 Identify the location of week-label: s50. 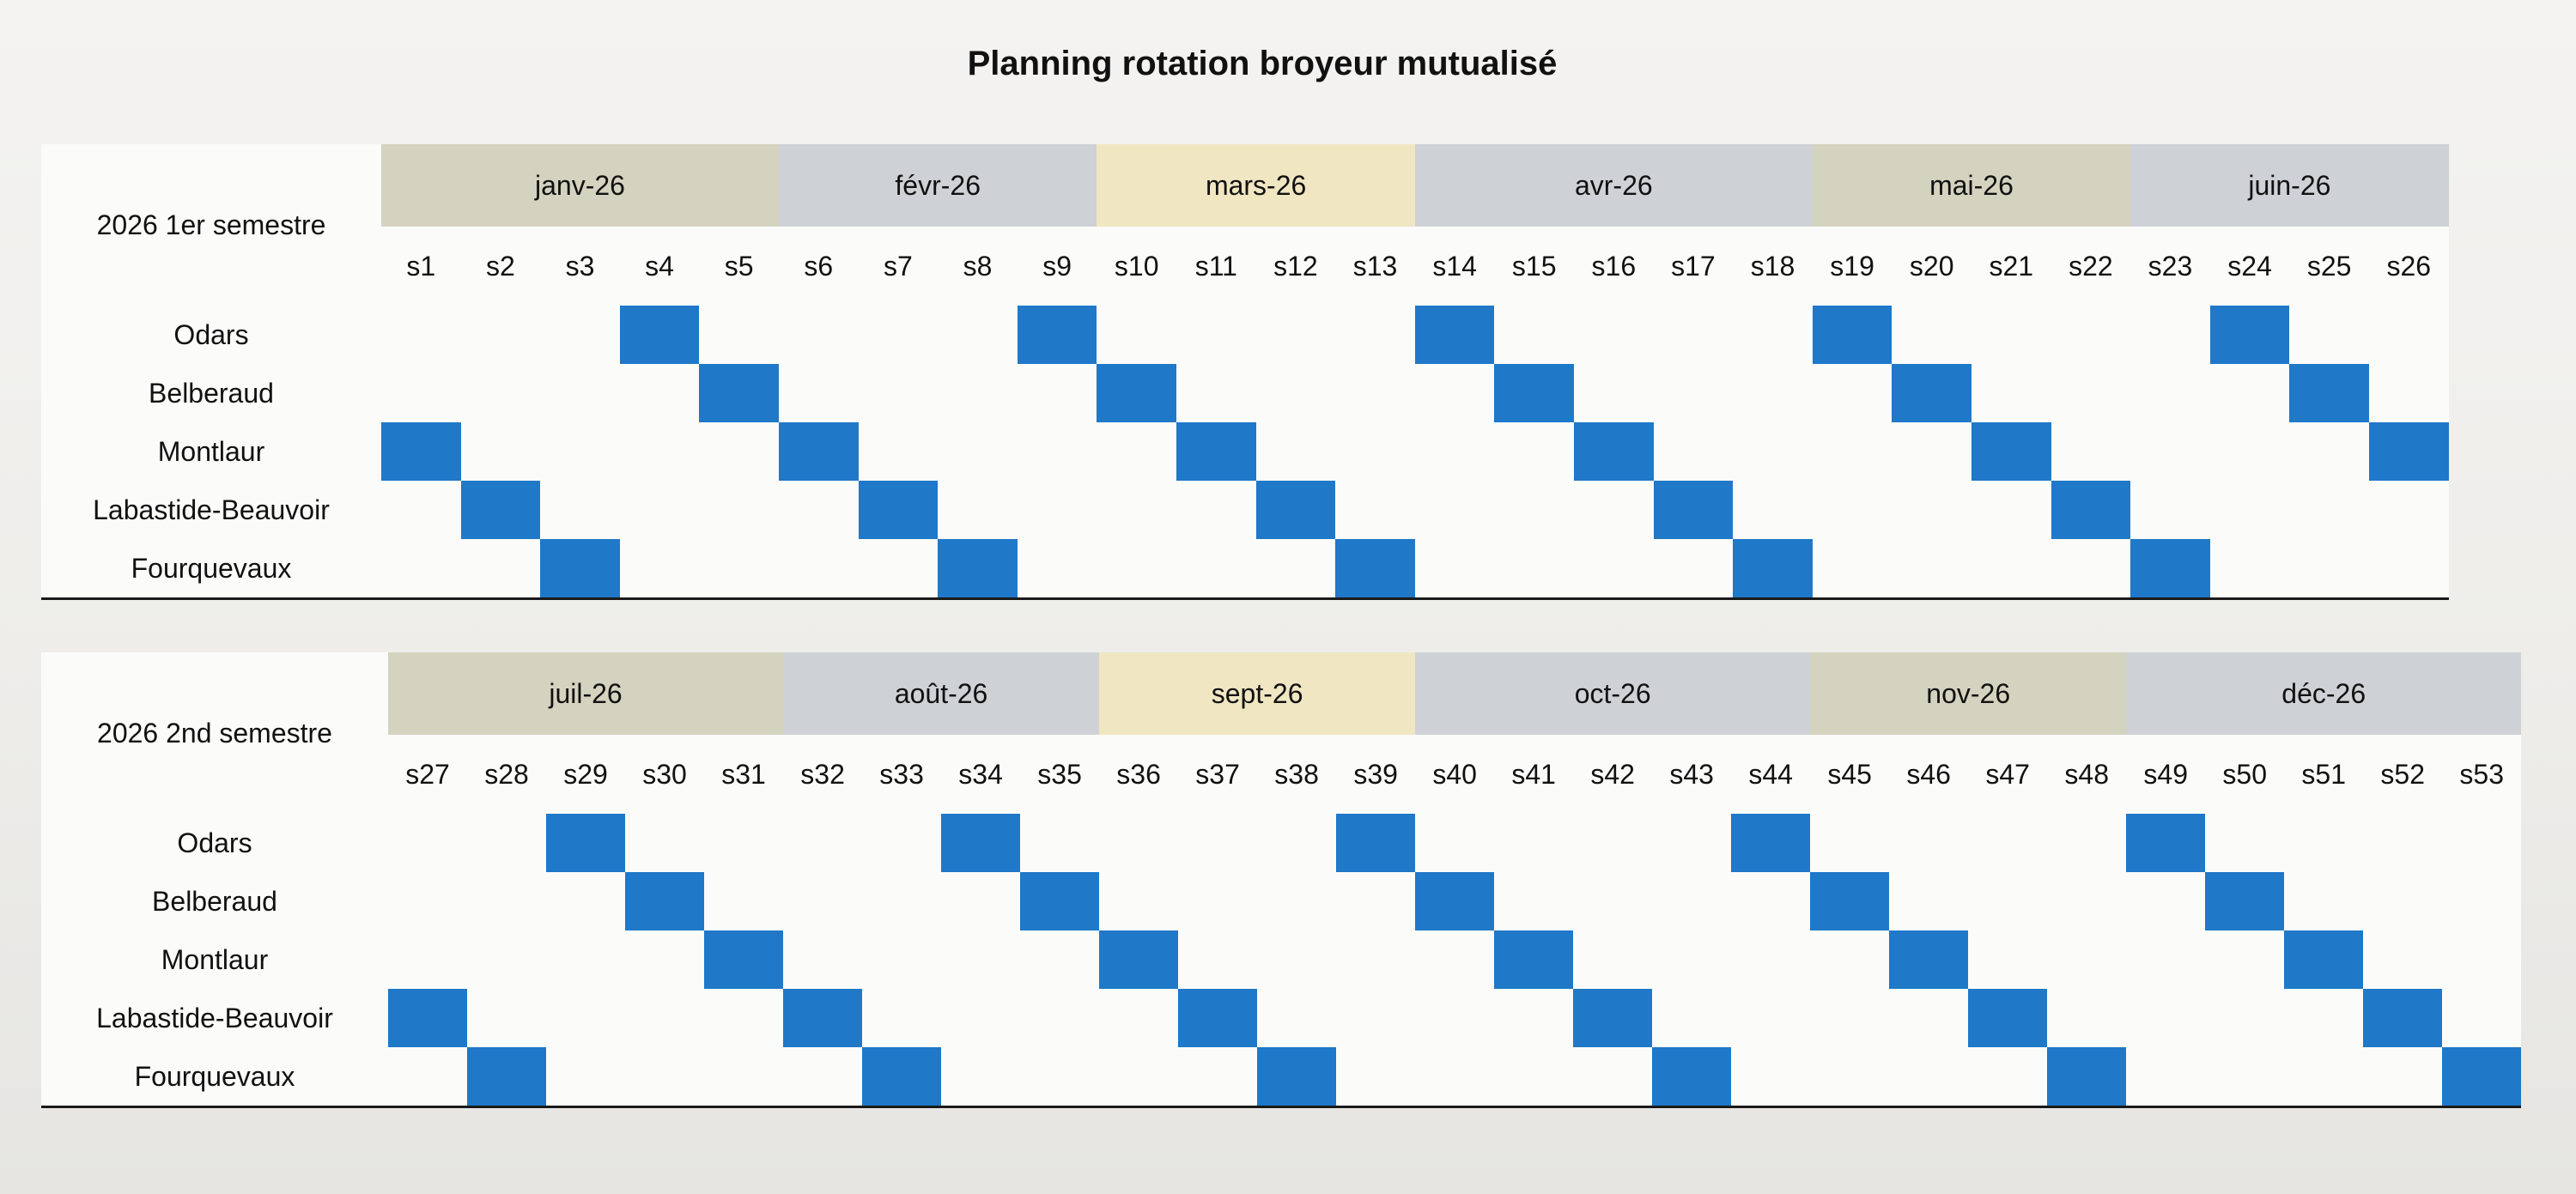
(2244, 774).